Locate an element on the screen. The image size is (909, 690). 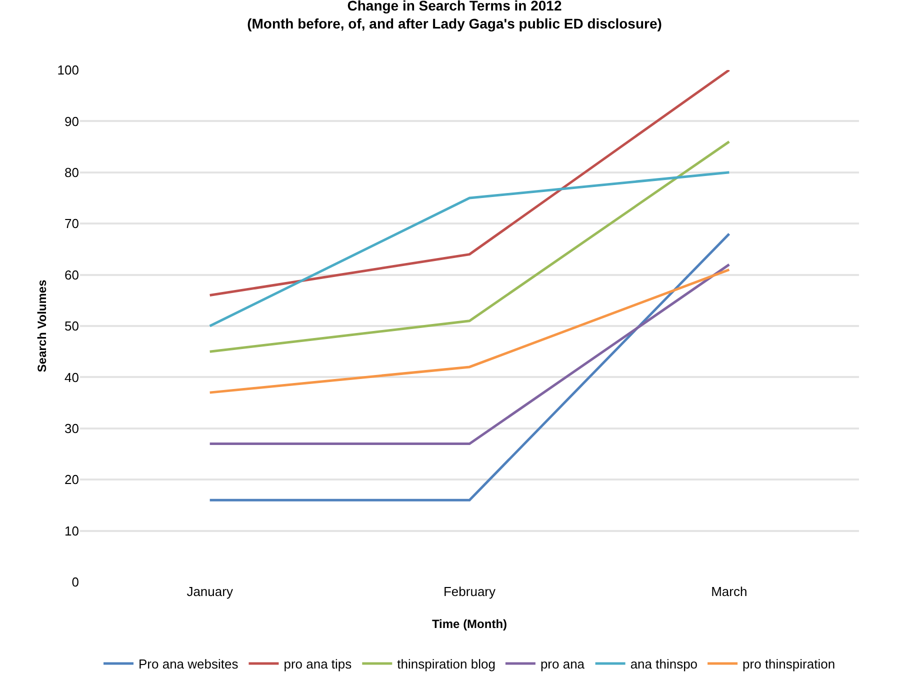
y-axis-title: Search Volumes is located at coordinates (42, 325).